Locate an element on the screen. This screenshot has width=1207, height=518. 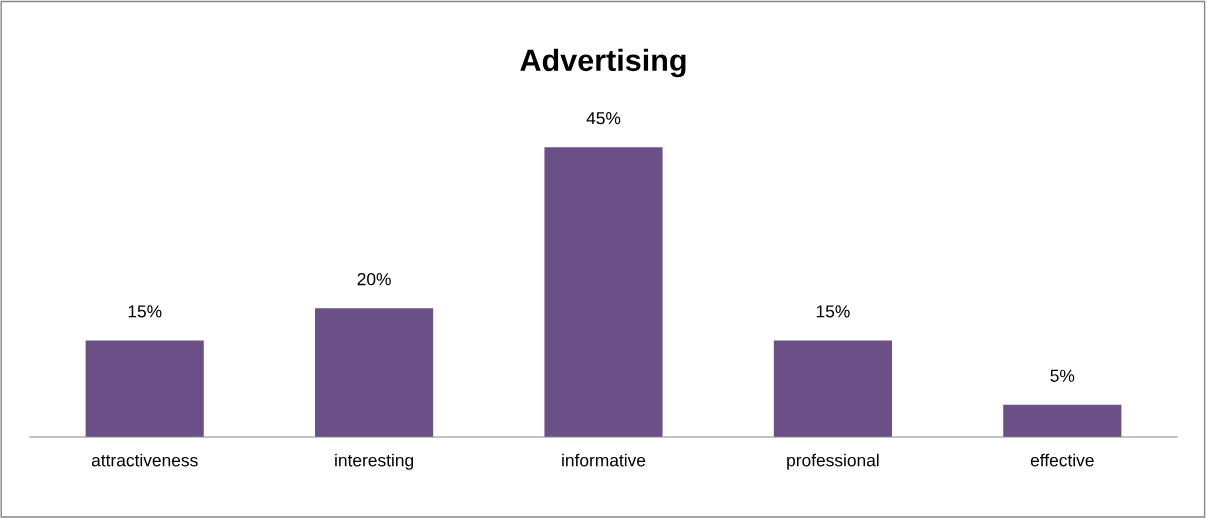
x-tick-label: effective is located at coordinates (1062, 460).